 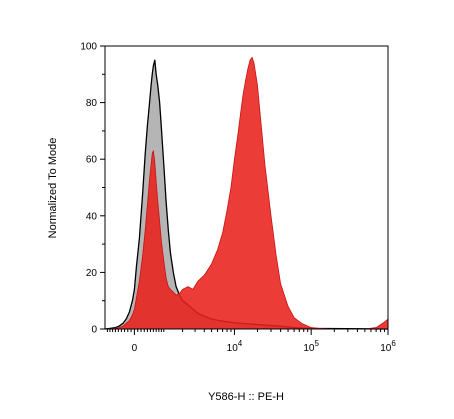 I want to click on y-tick-label: 80, so click(x=92, y=103).